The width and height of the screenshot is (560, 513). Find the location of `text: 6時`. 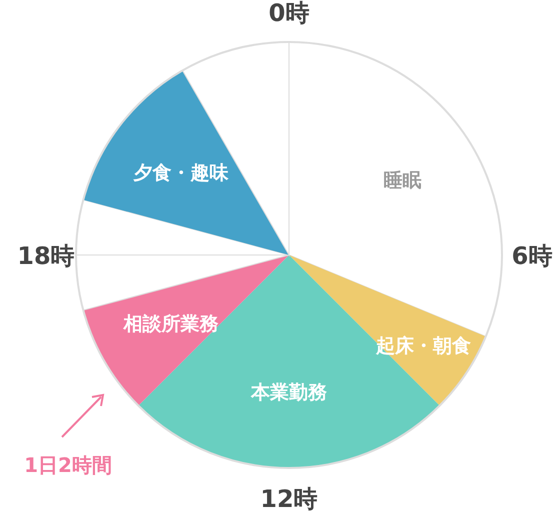

text: 6時 is located at coordinates (532, 256).